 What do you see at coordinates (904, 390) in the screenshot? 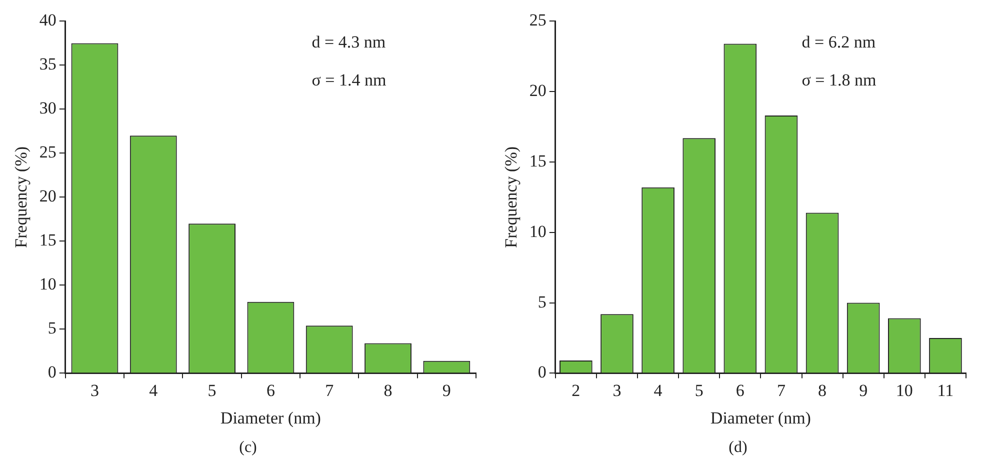
I see `x-tick-label: 10` at bounding box center [904, 390].